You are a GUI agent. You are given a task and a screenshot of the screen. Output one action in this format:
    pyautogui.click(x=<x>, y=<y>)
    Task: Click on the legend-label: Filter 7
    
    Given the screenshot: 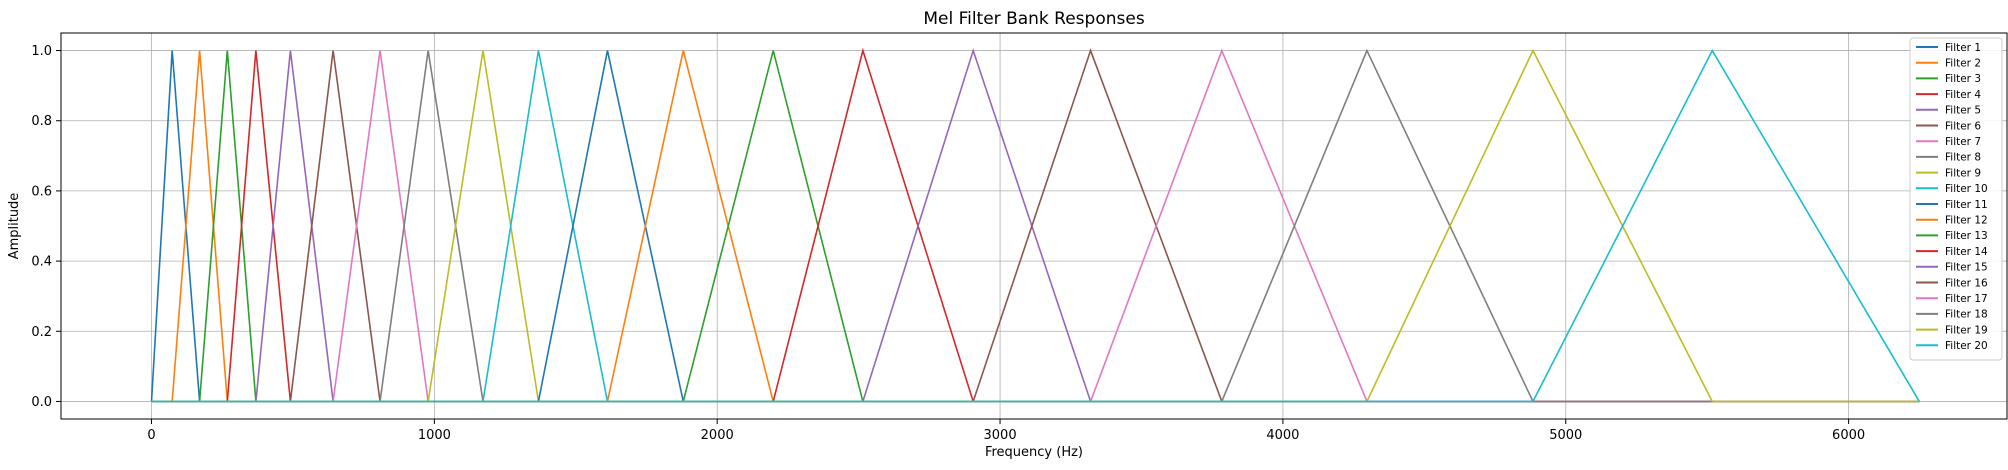 What is the action you would take?
    pyautogui.click(x=1963, y=142)
    